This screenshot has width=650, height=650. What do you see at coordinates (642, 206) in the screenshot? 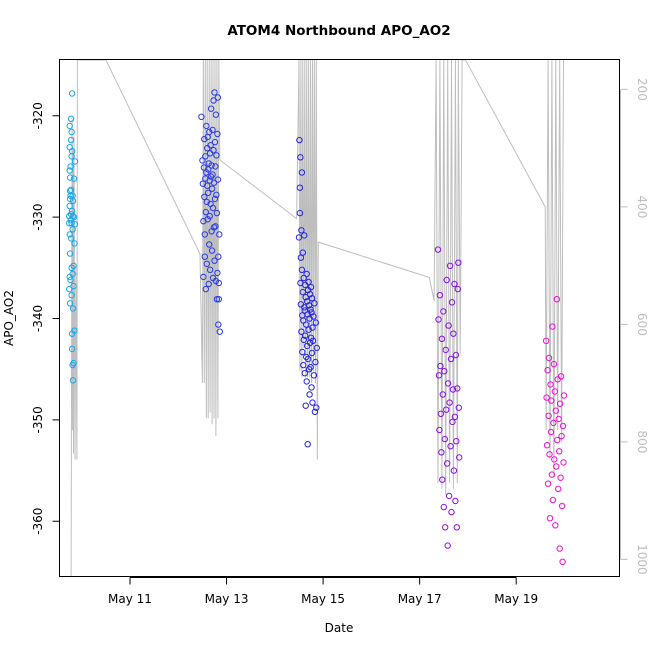
I see `y2-tick-label: 400` at bounding box center [642, 206].